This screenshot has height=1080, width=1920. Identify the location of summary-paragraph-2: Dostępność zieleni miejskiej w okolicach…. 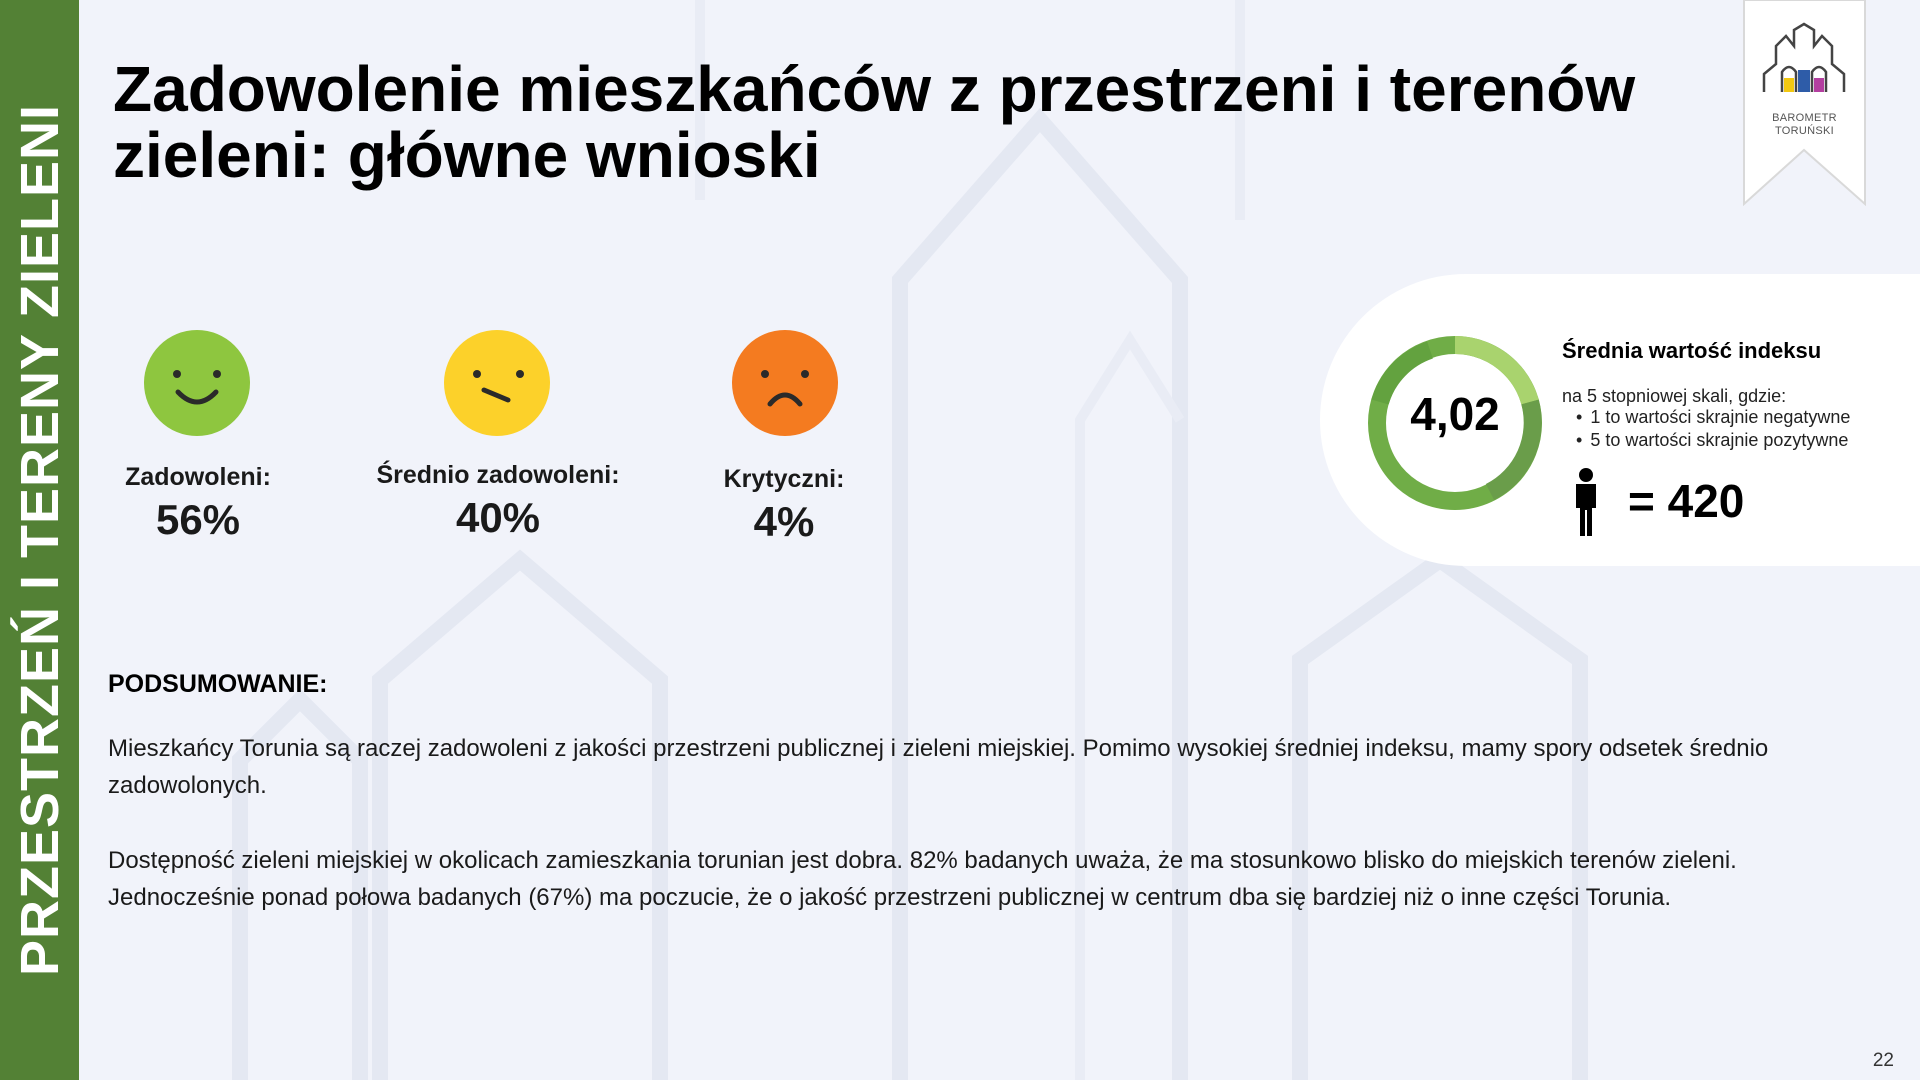
(922, 879).